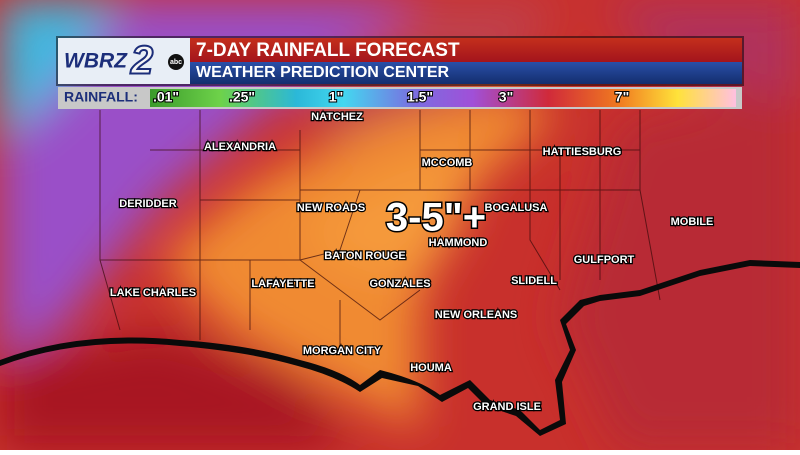 The image size is (800, 455). I want to click on legend-tick: .01", so click(166, 97).